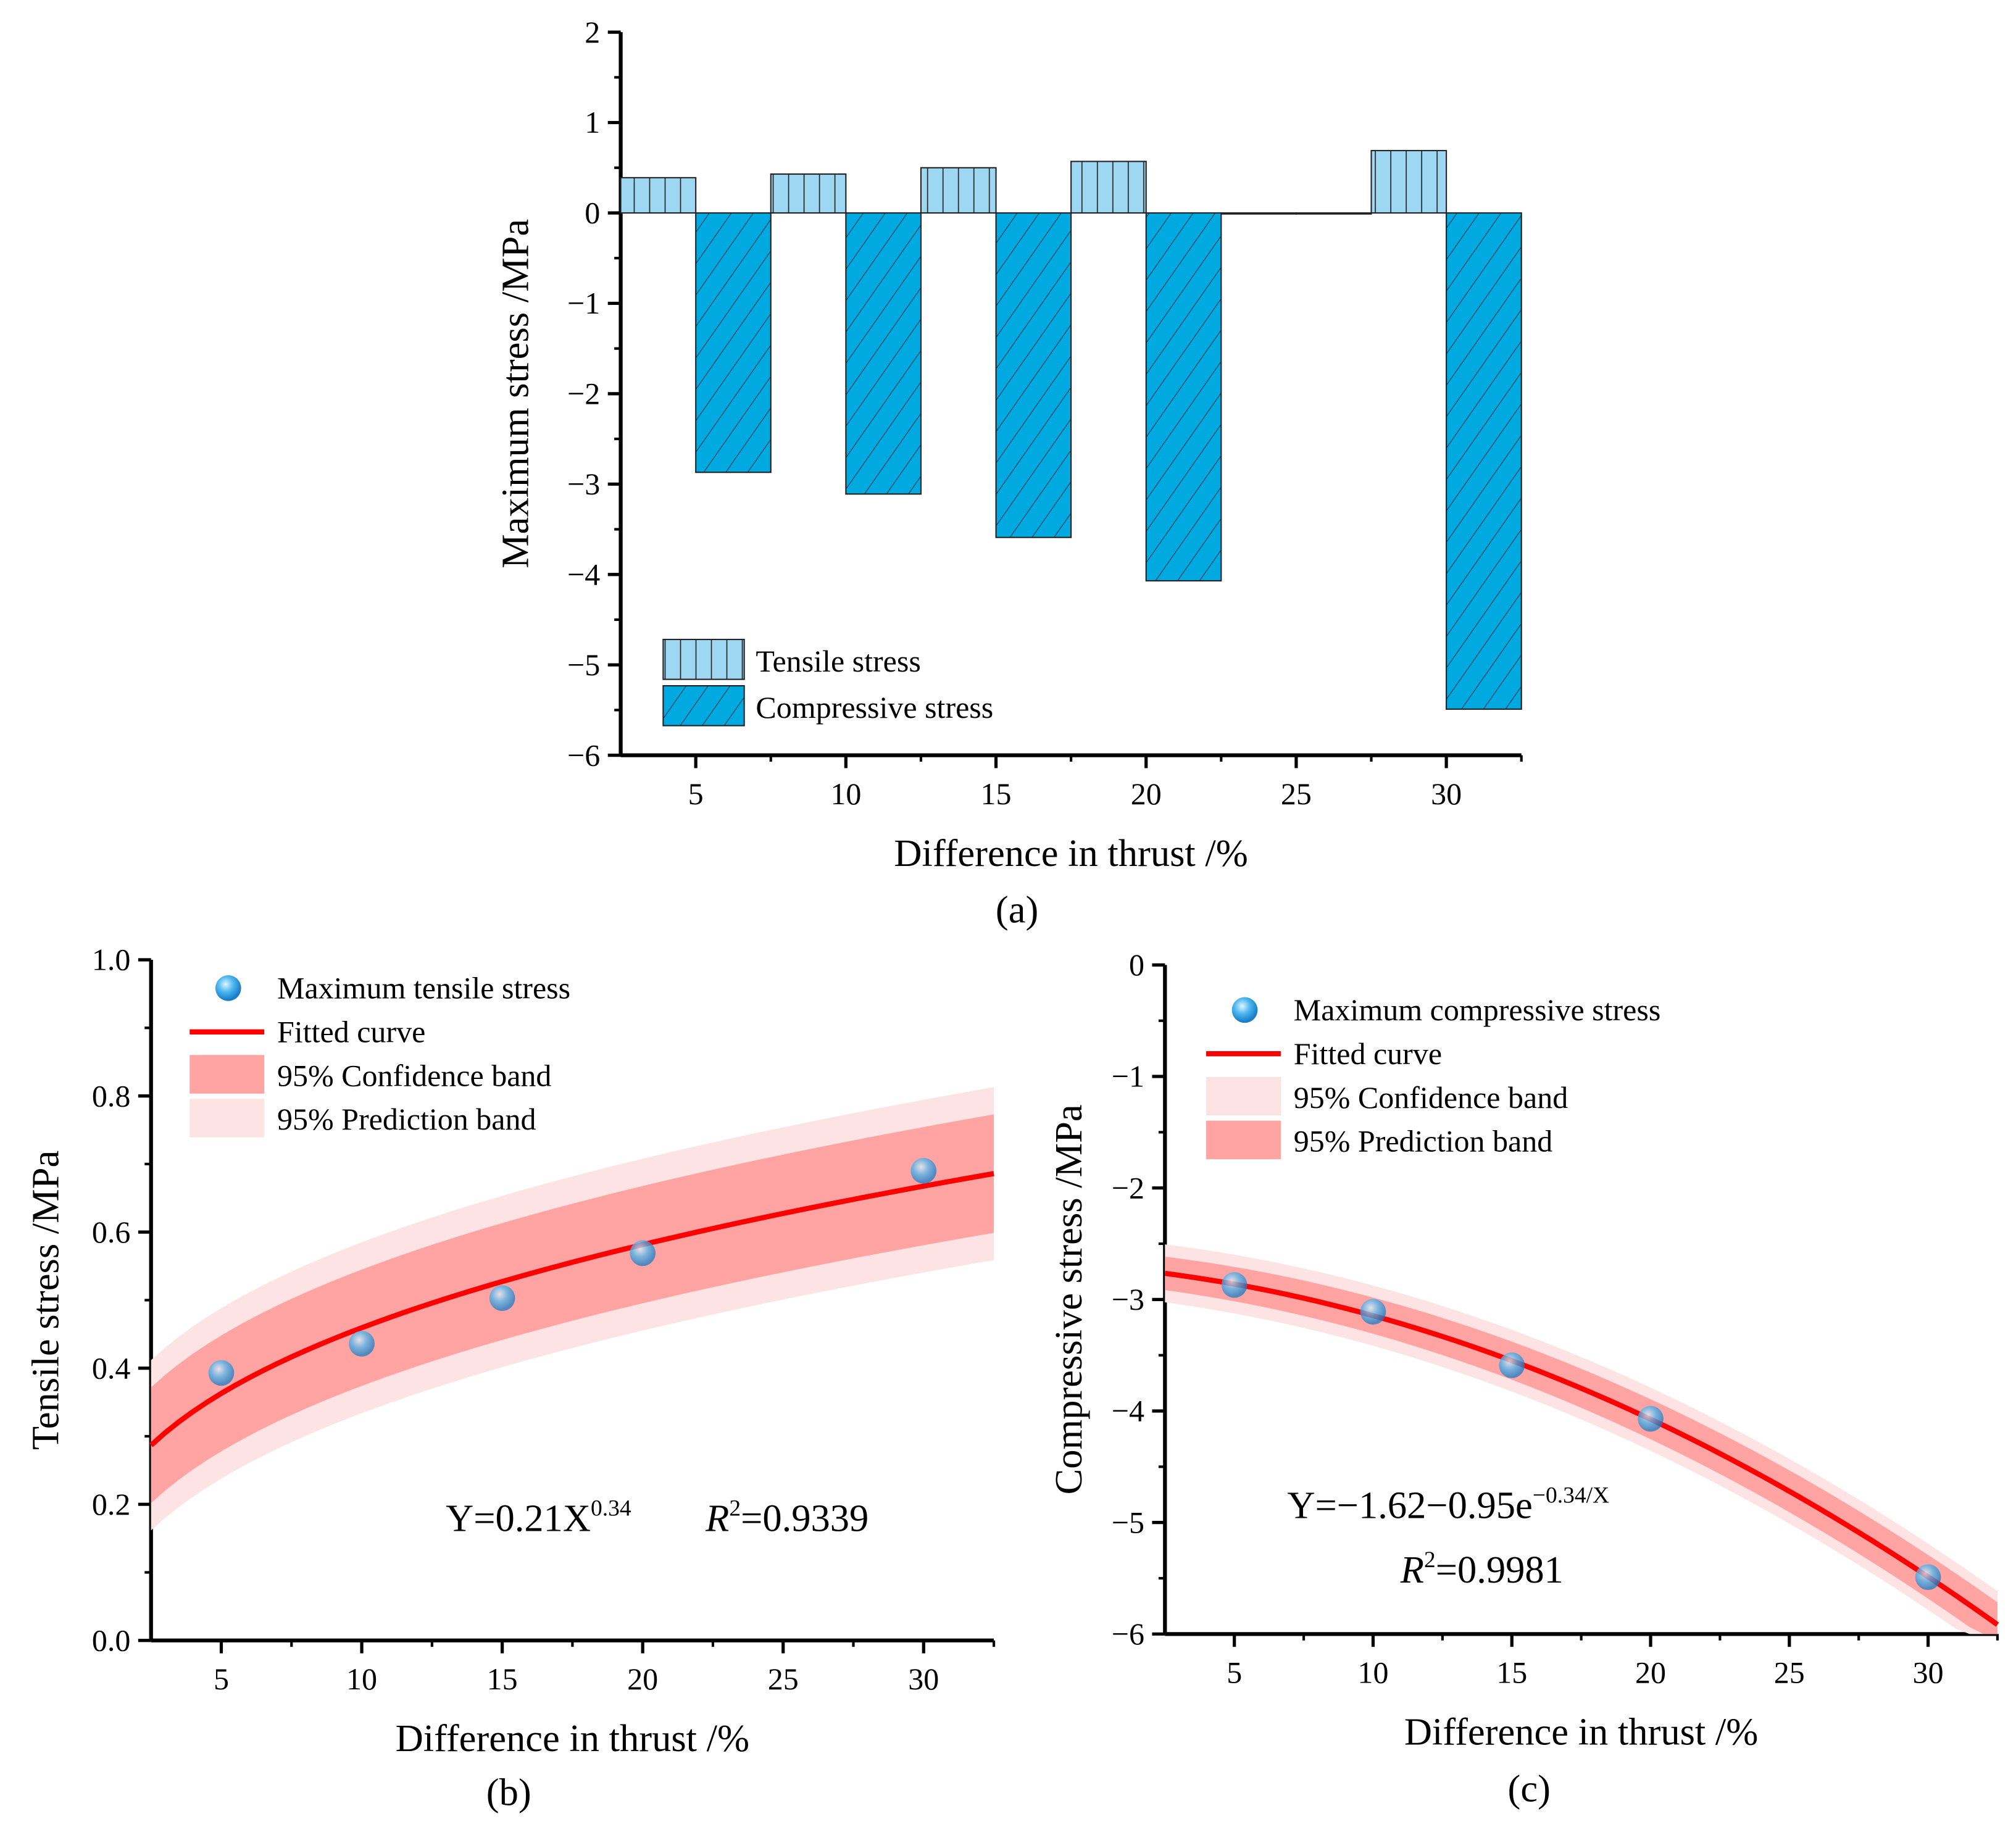 The image size is (2016, 1827). I want to click on legend-swatch-tensile, so click(703, 659).